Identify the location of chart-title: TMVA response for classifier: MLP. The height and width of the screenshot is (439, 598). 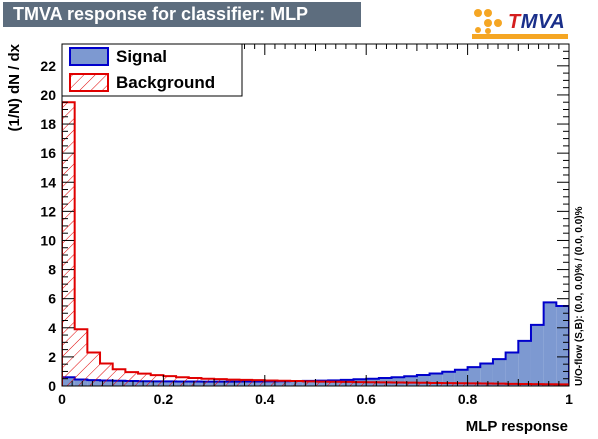
(182, 14).